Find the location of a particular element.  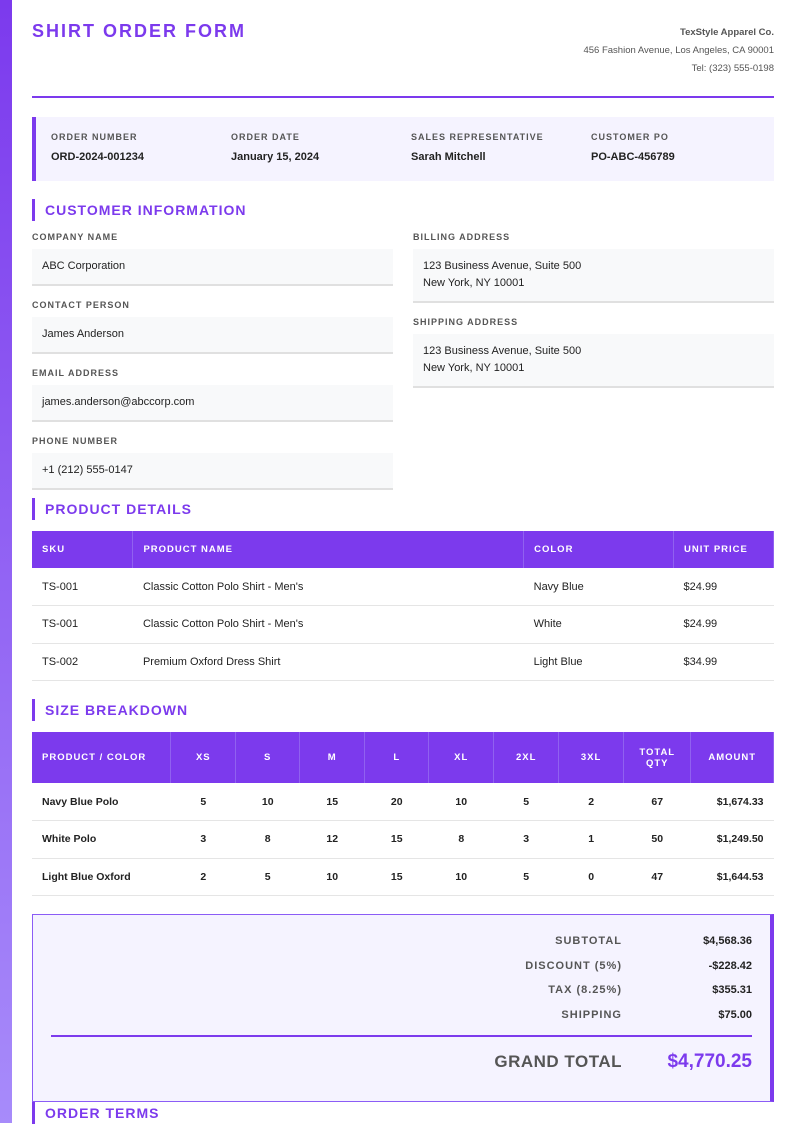

column-header: TOTAL QTY is located at coordinates (657, 757).